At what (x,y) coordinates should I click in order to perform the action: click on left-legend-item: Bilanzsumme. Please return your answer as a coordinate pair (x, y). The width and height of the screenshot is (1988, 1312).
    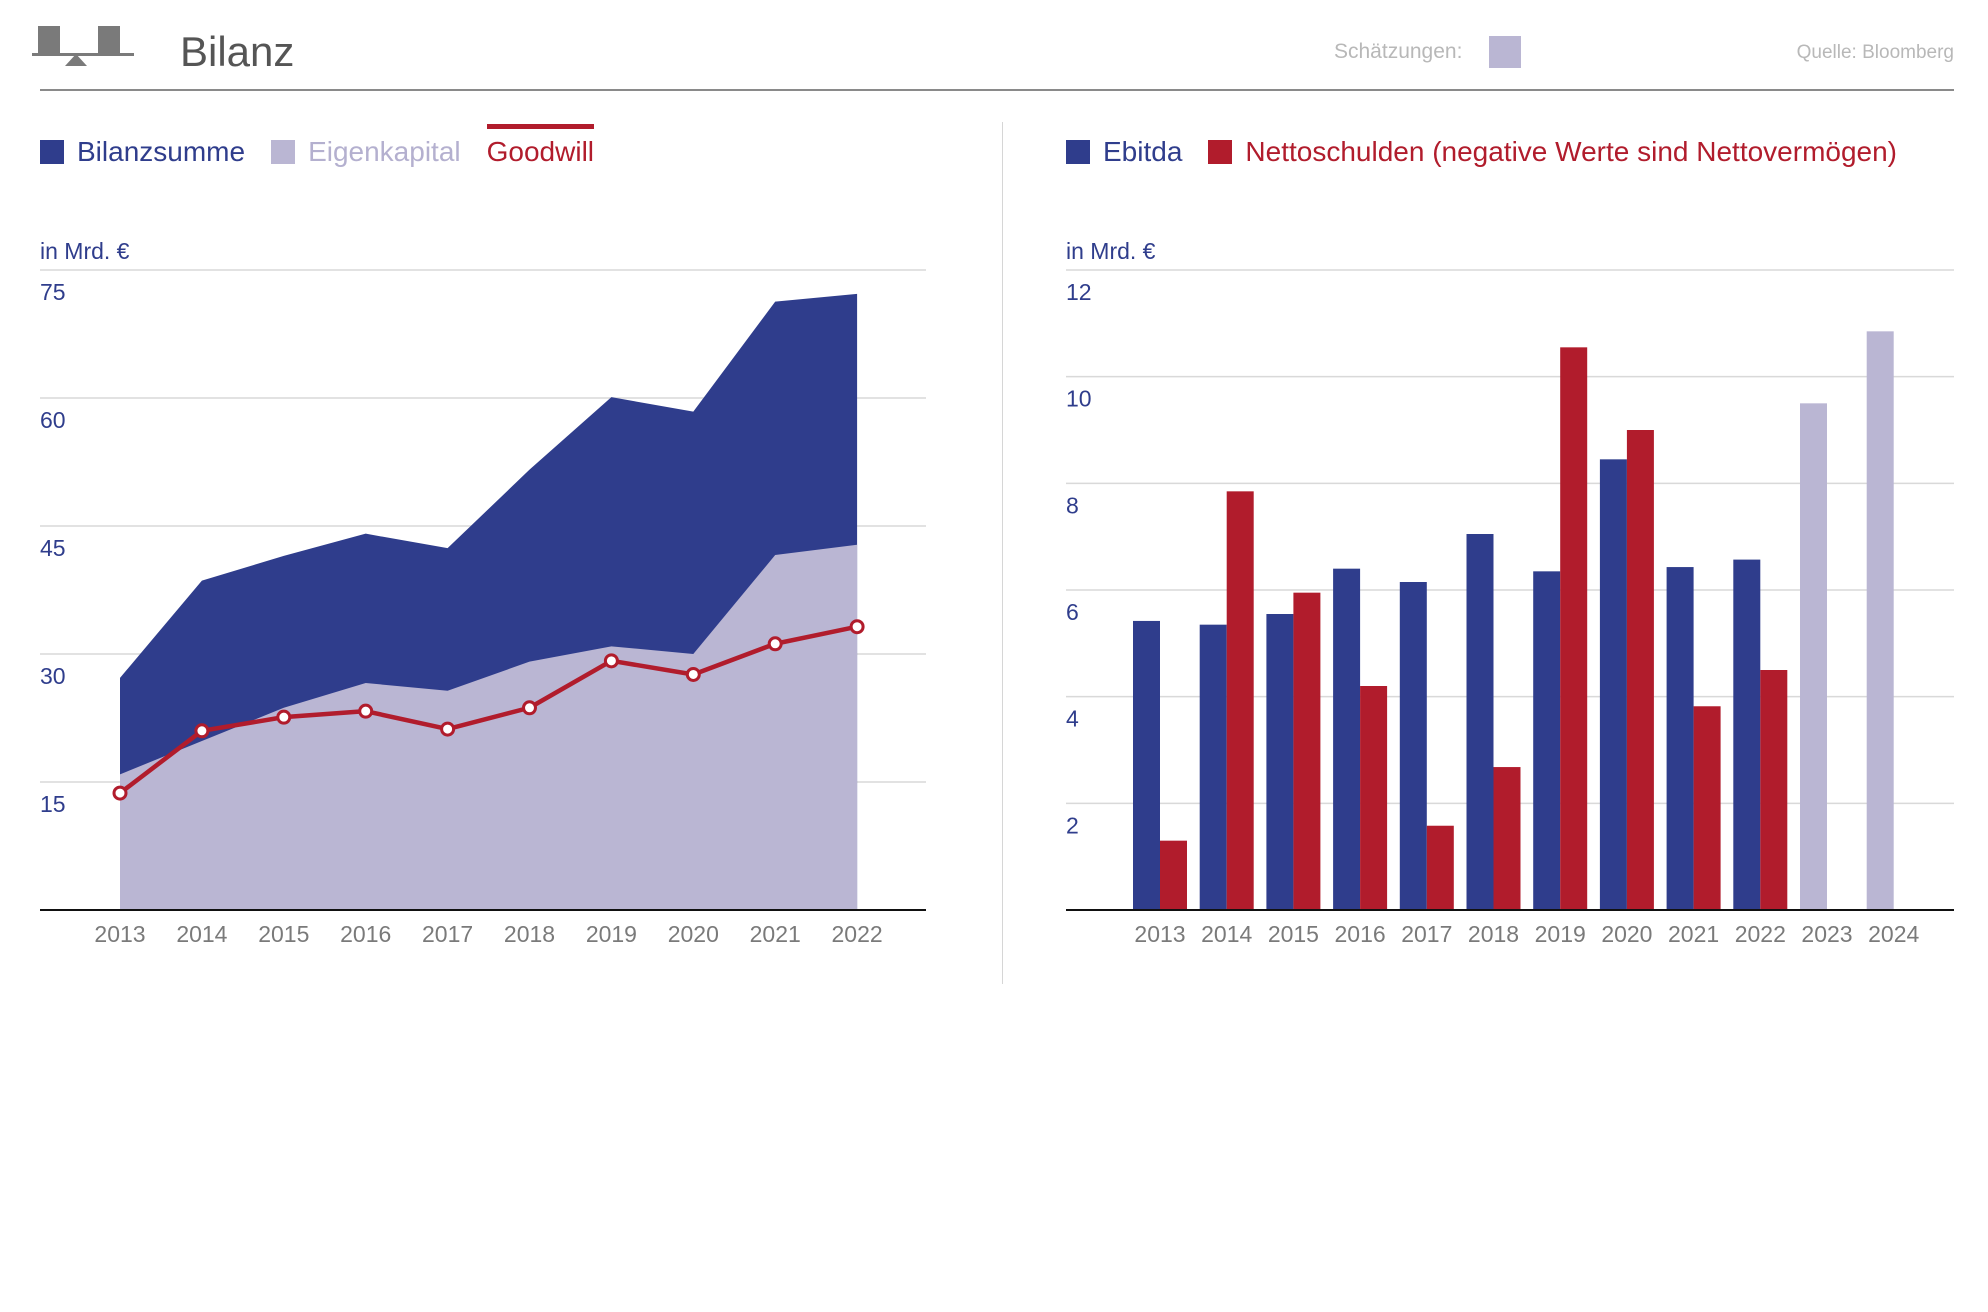
    Looking at the image, I should click on (142, 152).